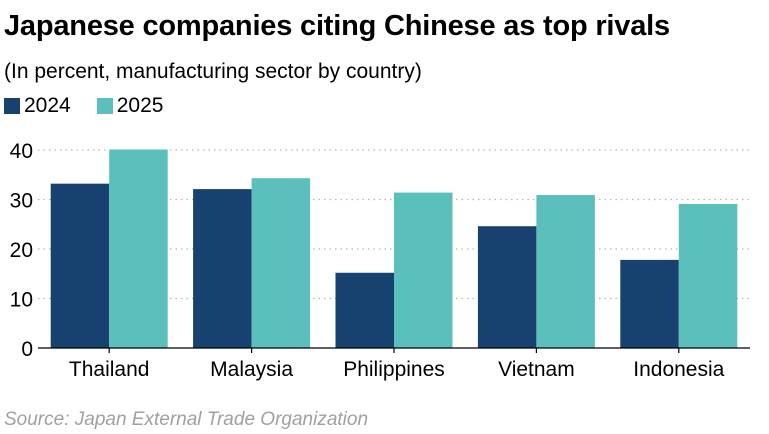 This screenshot has width=769, height=434. Describe the element at coordinates (12, 106) in the screenshot. I see `legend-swatch-2024` at that location.